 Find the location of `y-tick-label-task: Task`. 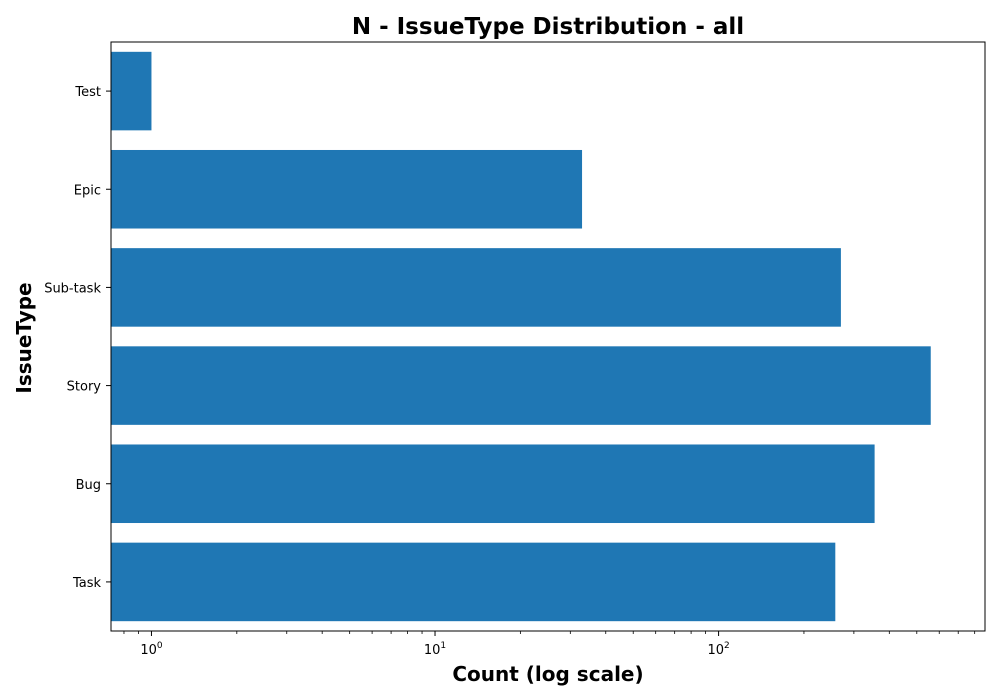

y-tick-label-task: Task is located at coordinates (87, 583).